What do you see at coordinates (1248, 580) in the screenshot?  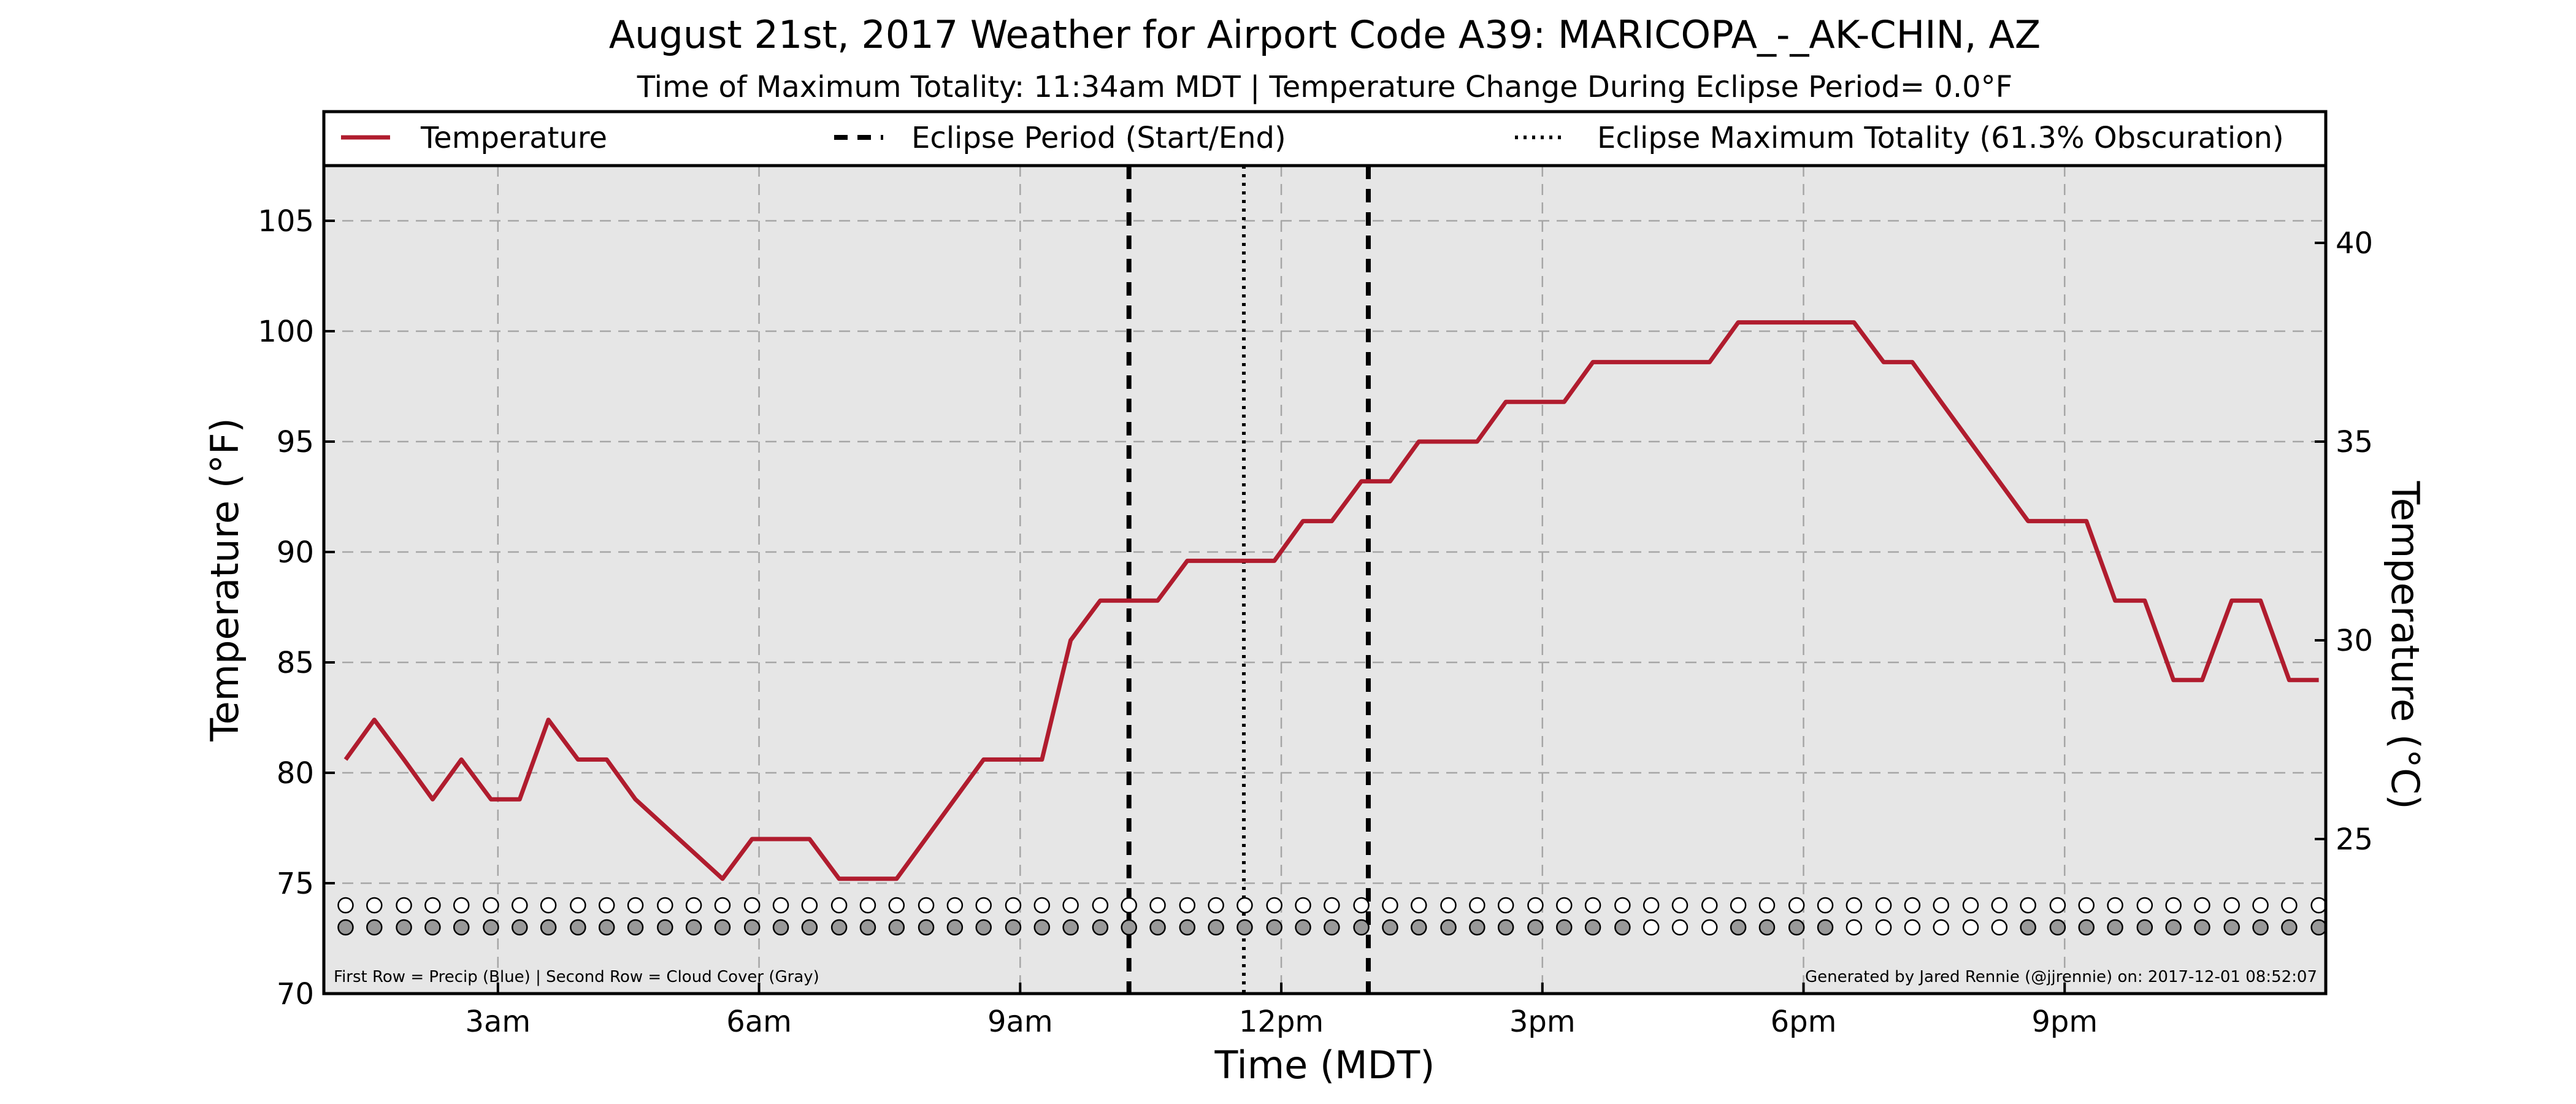 I see `eclipse-lines` at bounding box center [1248, 580].